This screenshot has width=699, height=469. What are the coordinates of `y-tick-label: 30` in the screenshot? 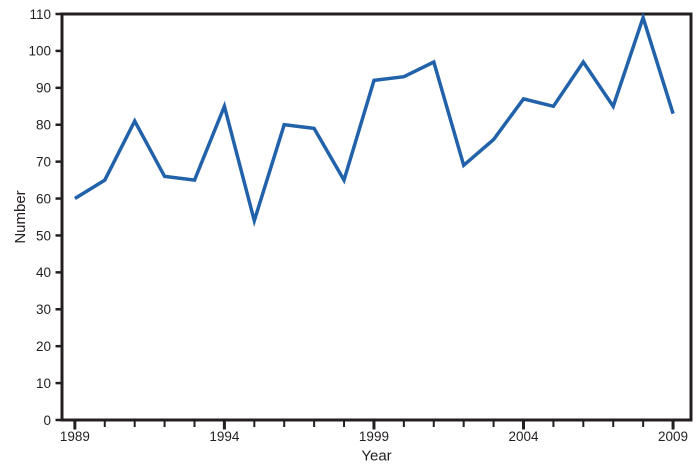 It's located at (43, 309).